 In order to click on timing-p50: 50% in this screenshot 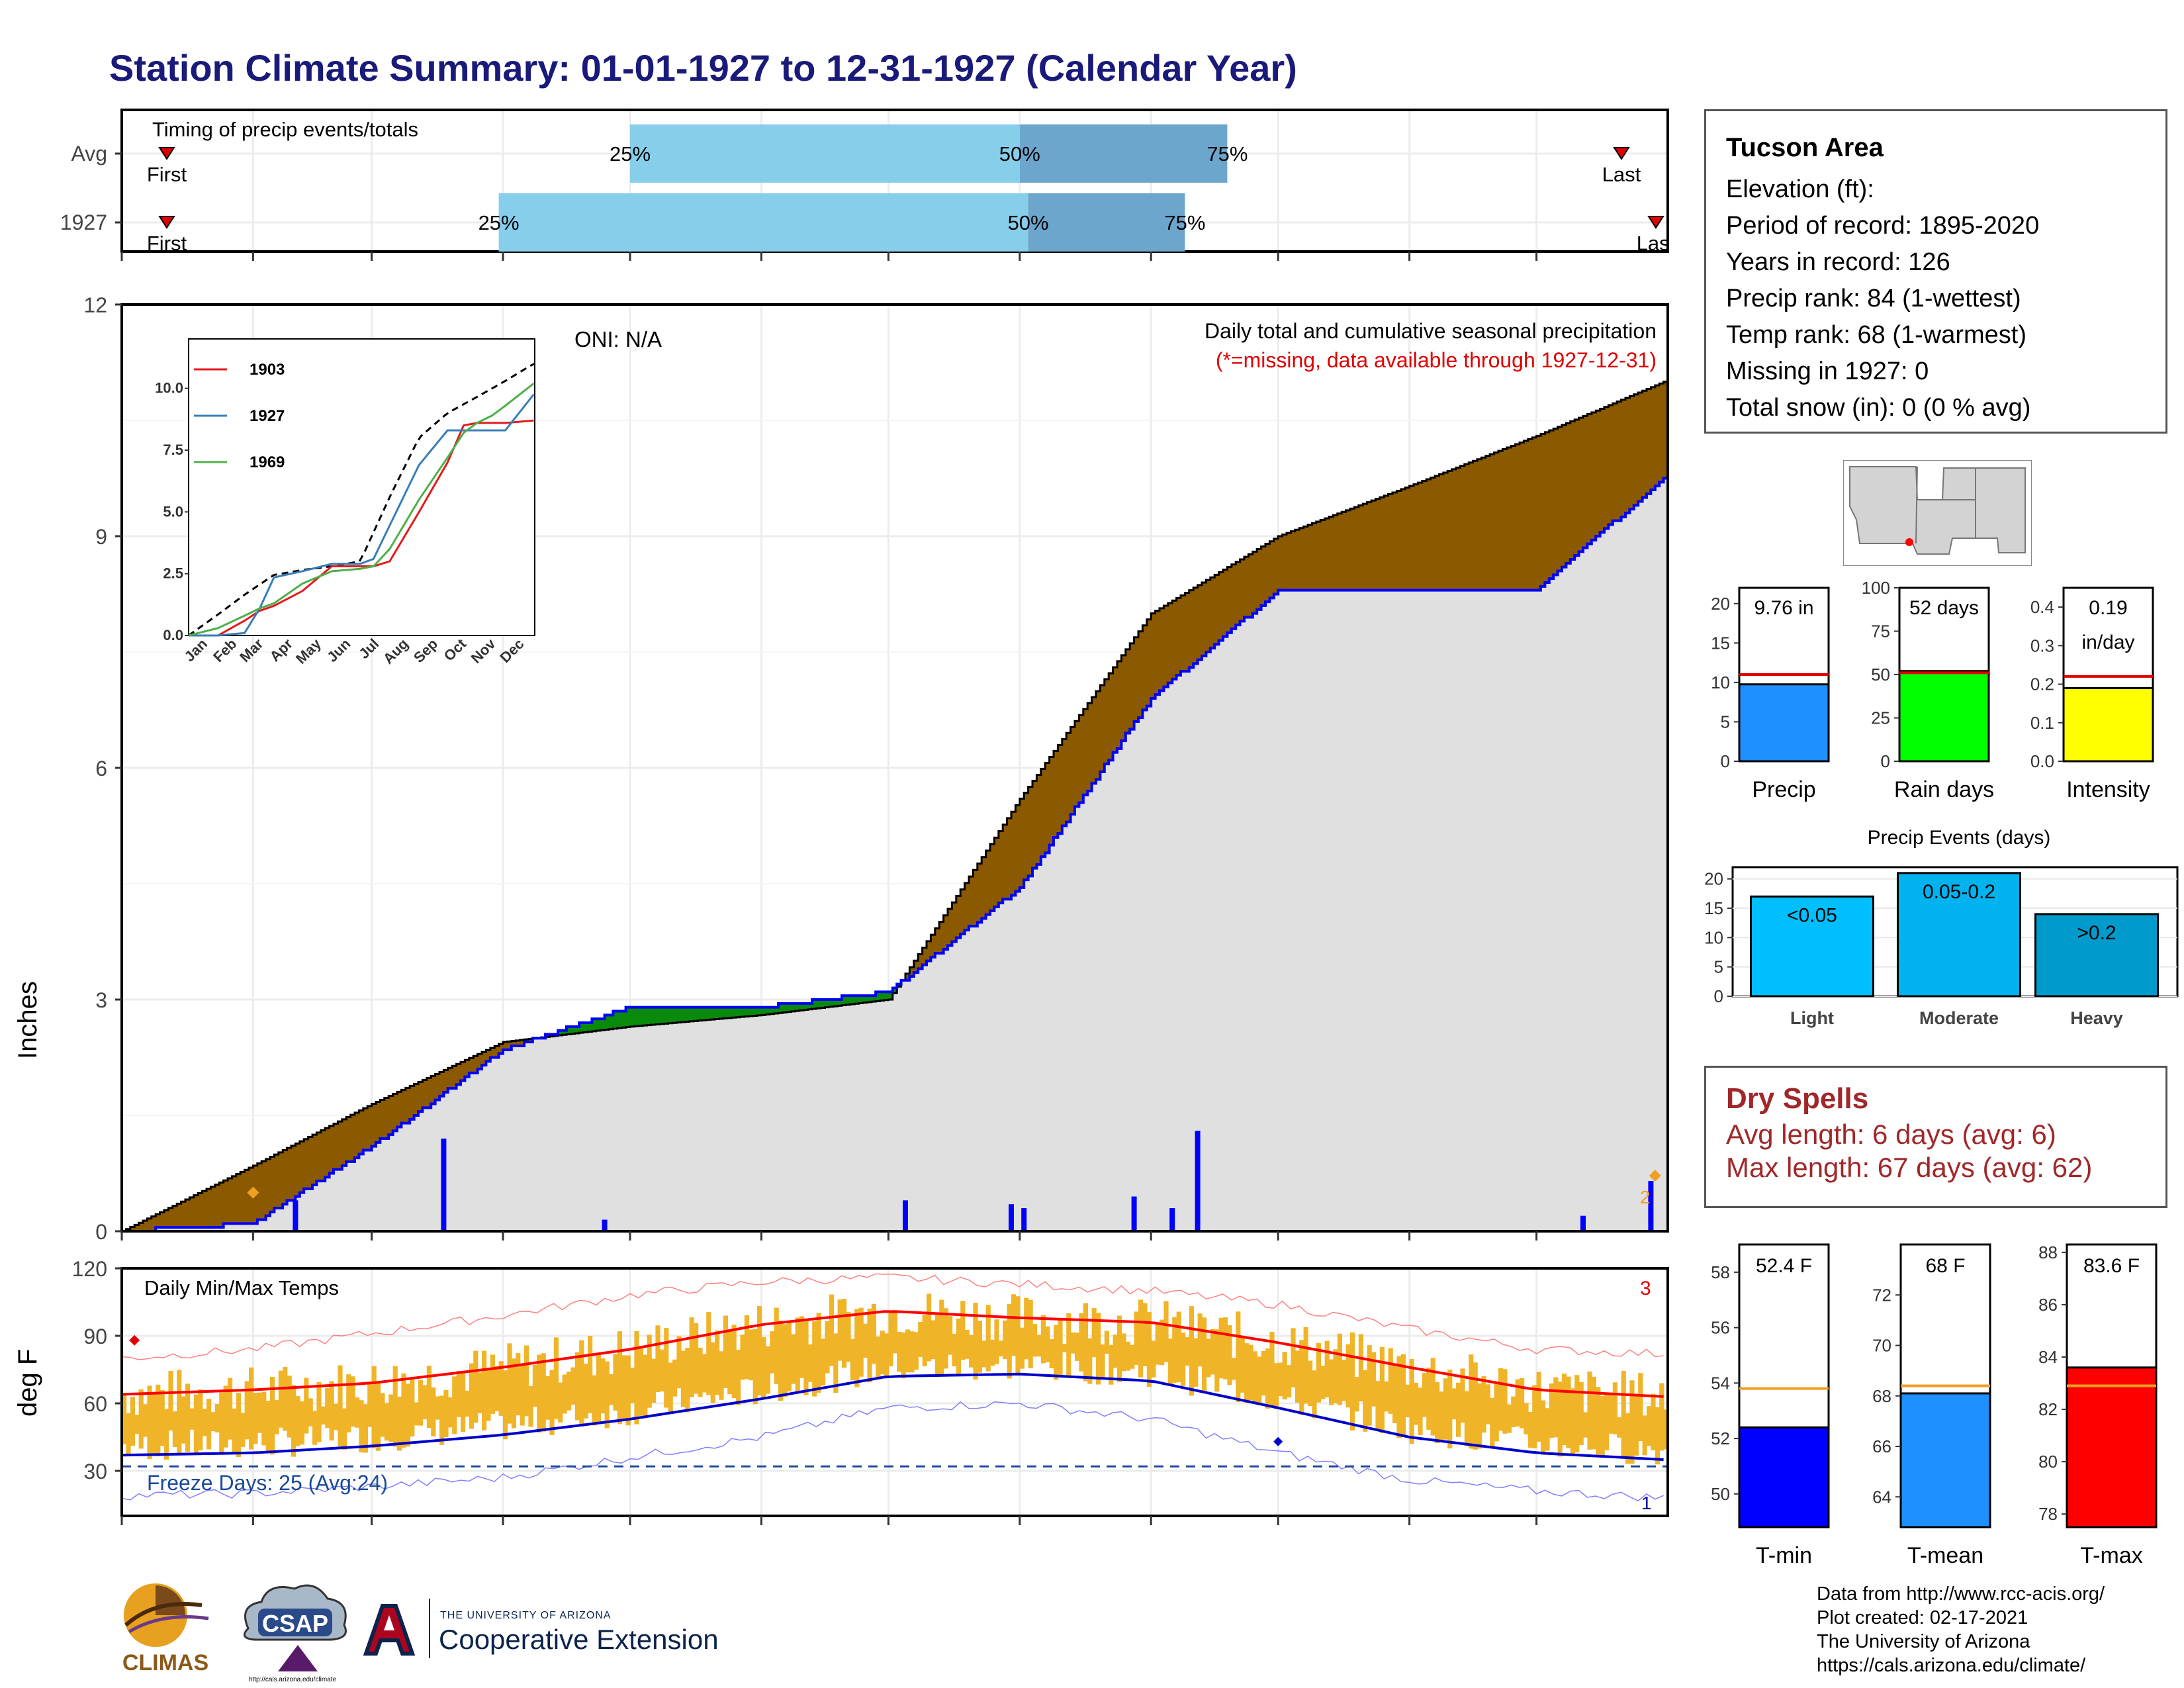, I will do `click(1020, 153)`.